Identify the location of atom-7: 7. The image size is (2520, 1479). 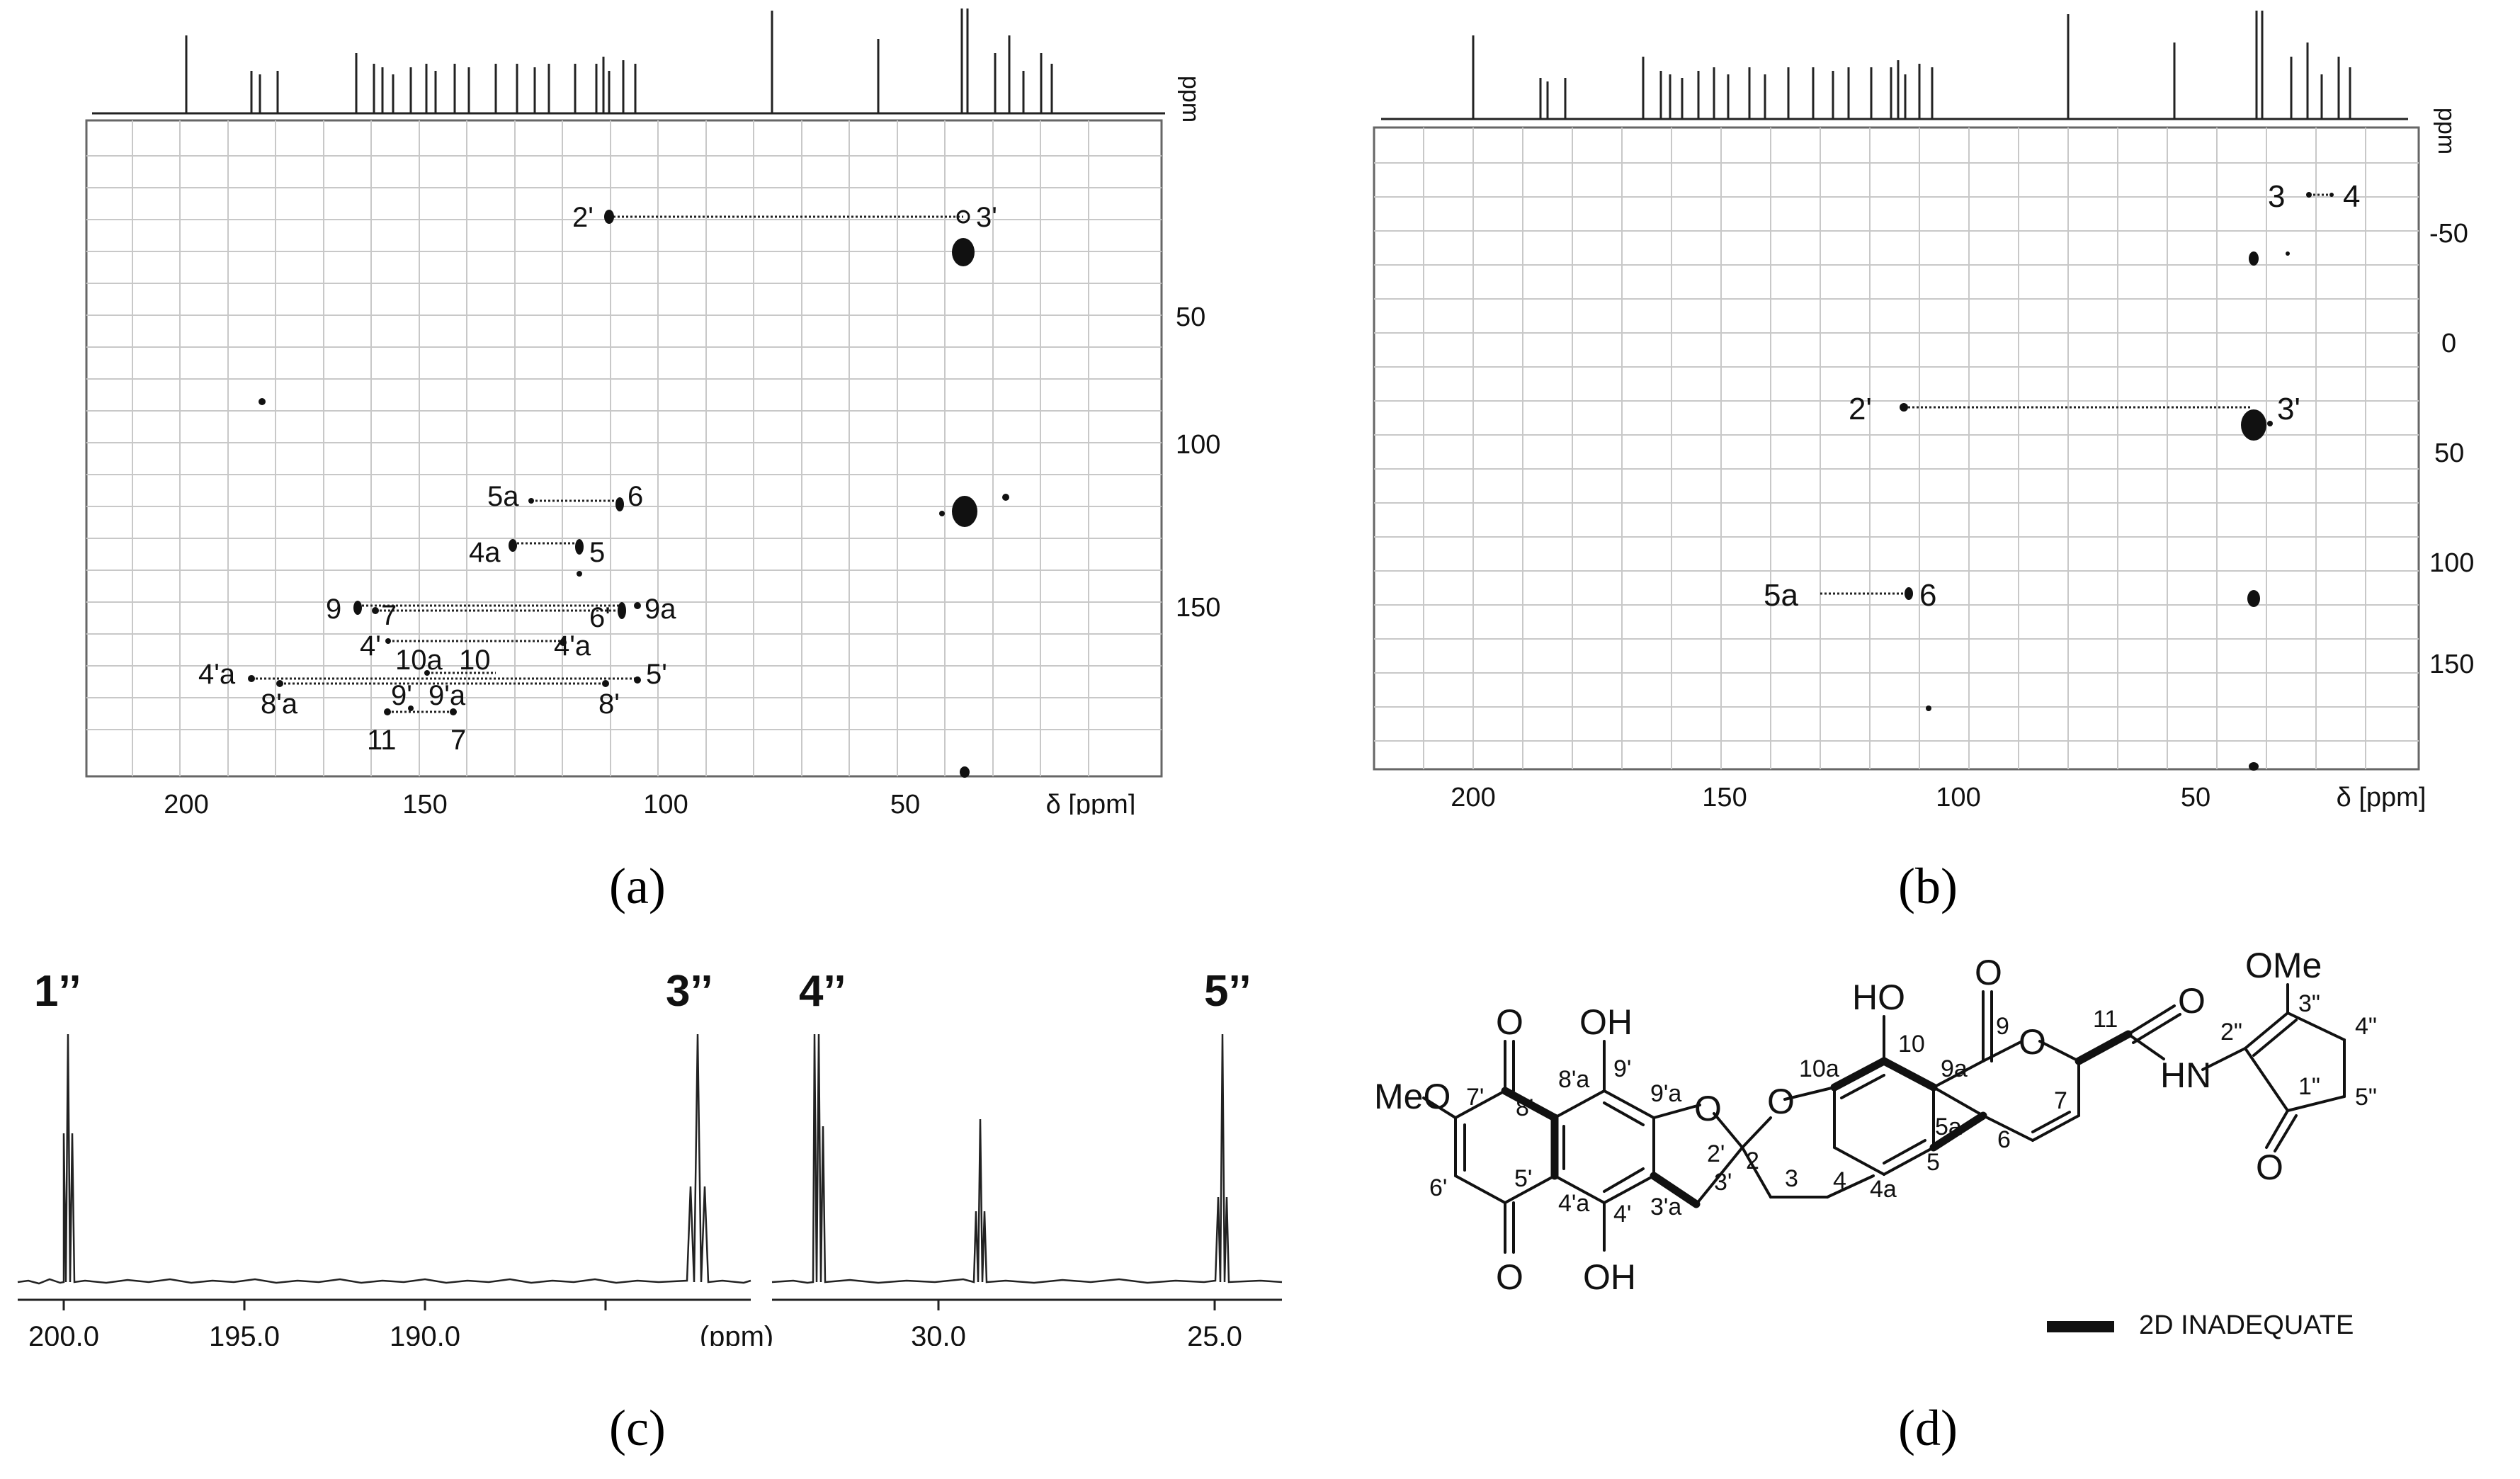
(2061, 1101).